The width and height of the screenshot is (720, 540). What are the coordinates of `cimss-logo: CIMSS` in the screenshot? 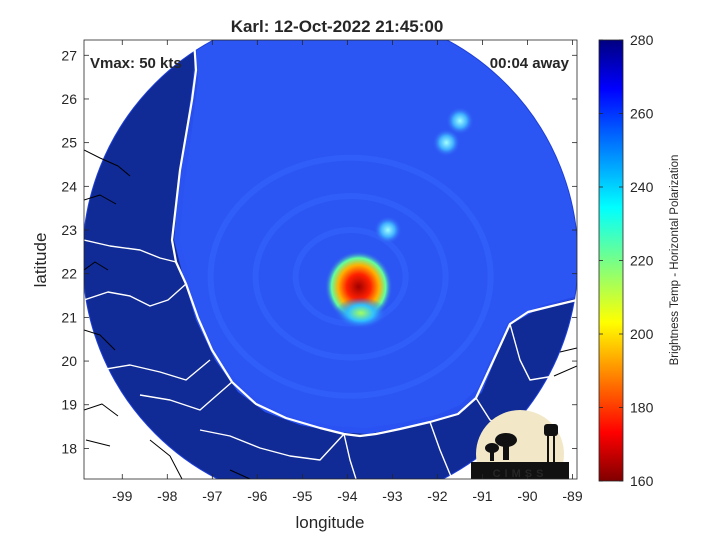 It's located at (520, 445).